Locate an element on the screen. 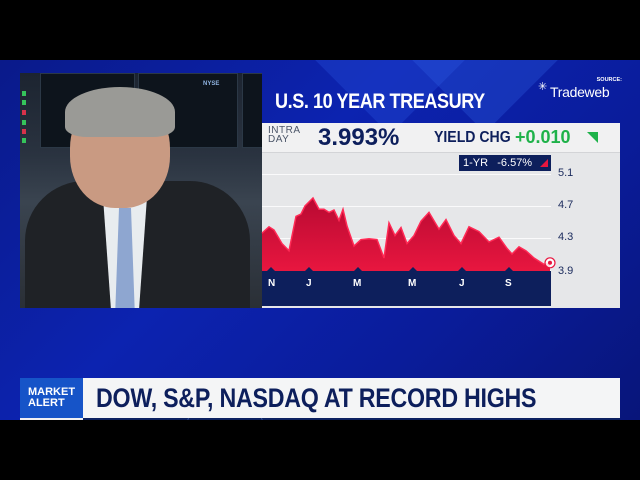 The width and height of the screenshot is (640, 480). badge-period: 1-YR is located at coordinates (476, 163).